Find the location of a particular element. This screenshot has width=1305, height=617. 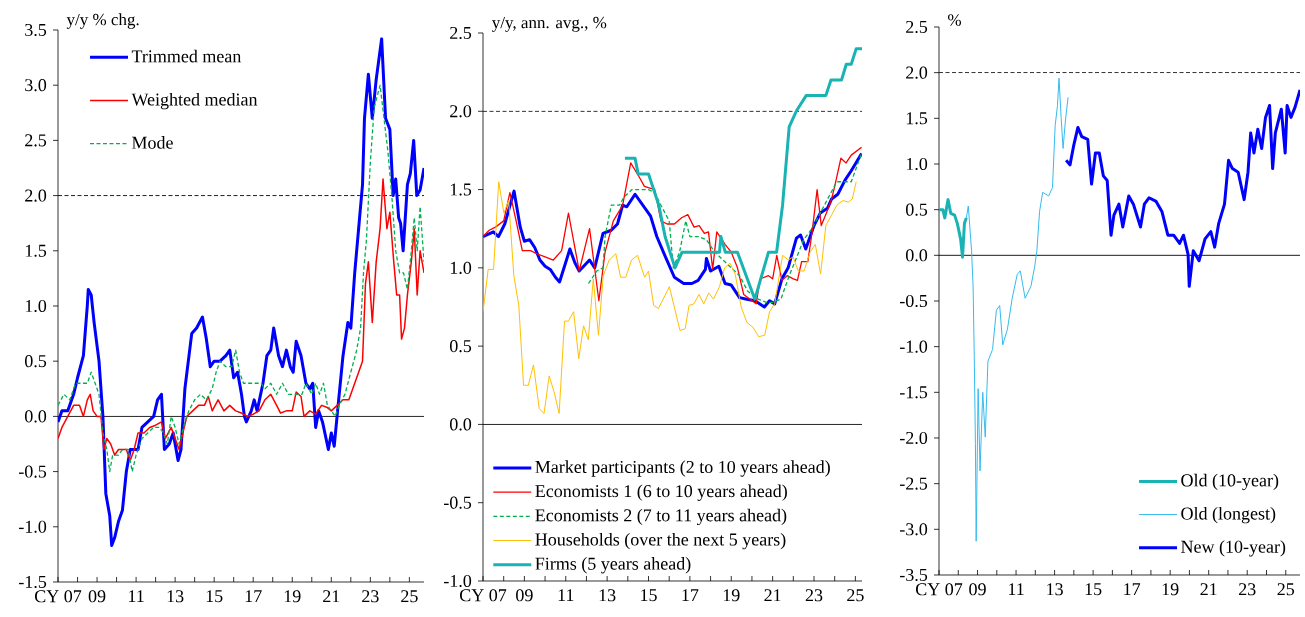

y-axis-title: y/y % chg. is located at coordinates (102, 21).